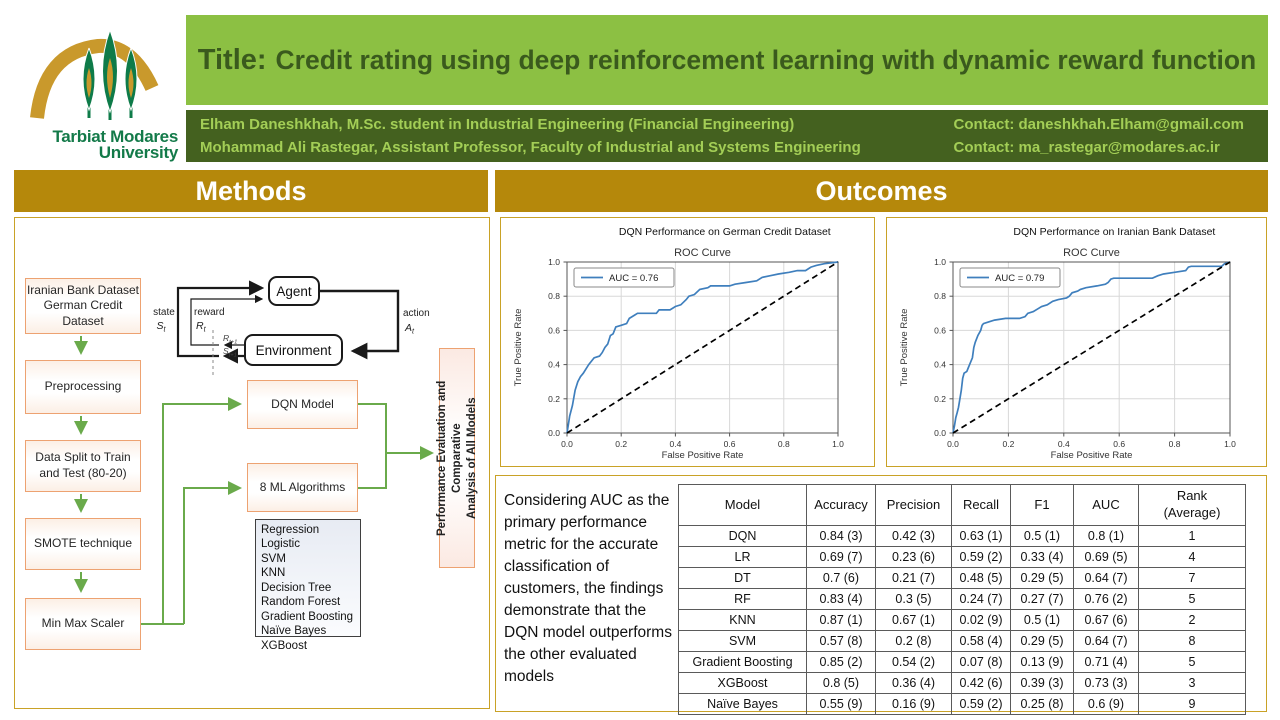  I want to click on algorithm-item: SVM, so click(273, 558).